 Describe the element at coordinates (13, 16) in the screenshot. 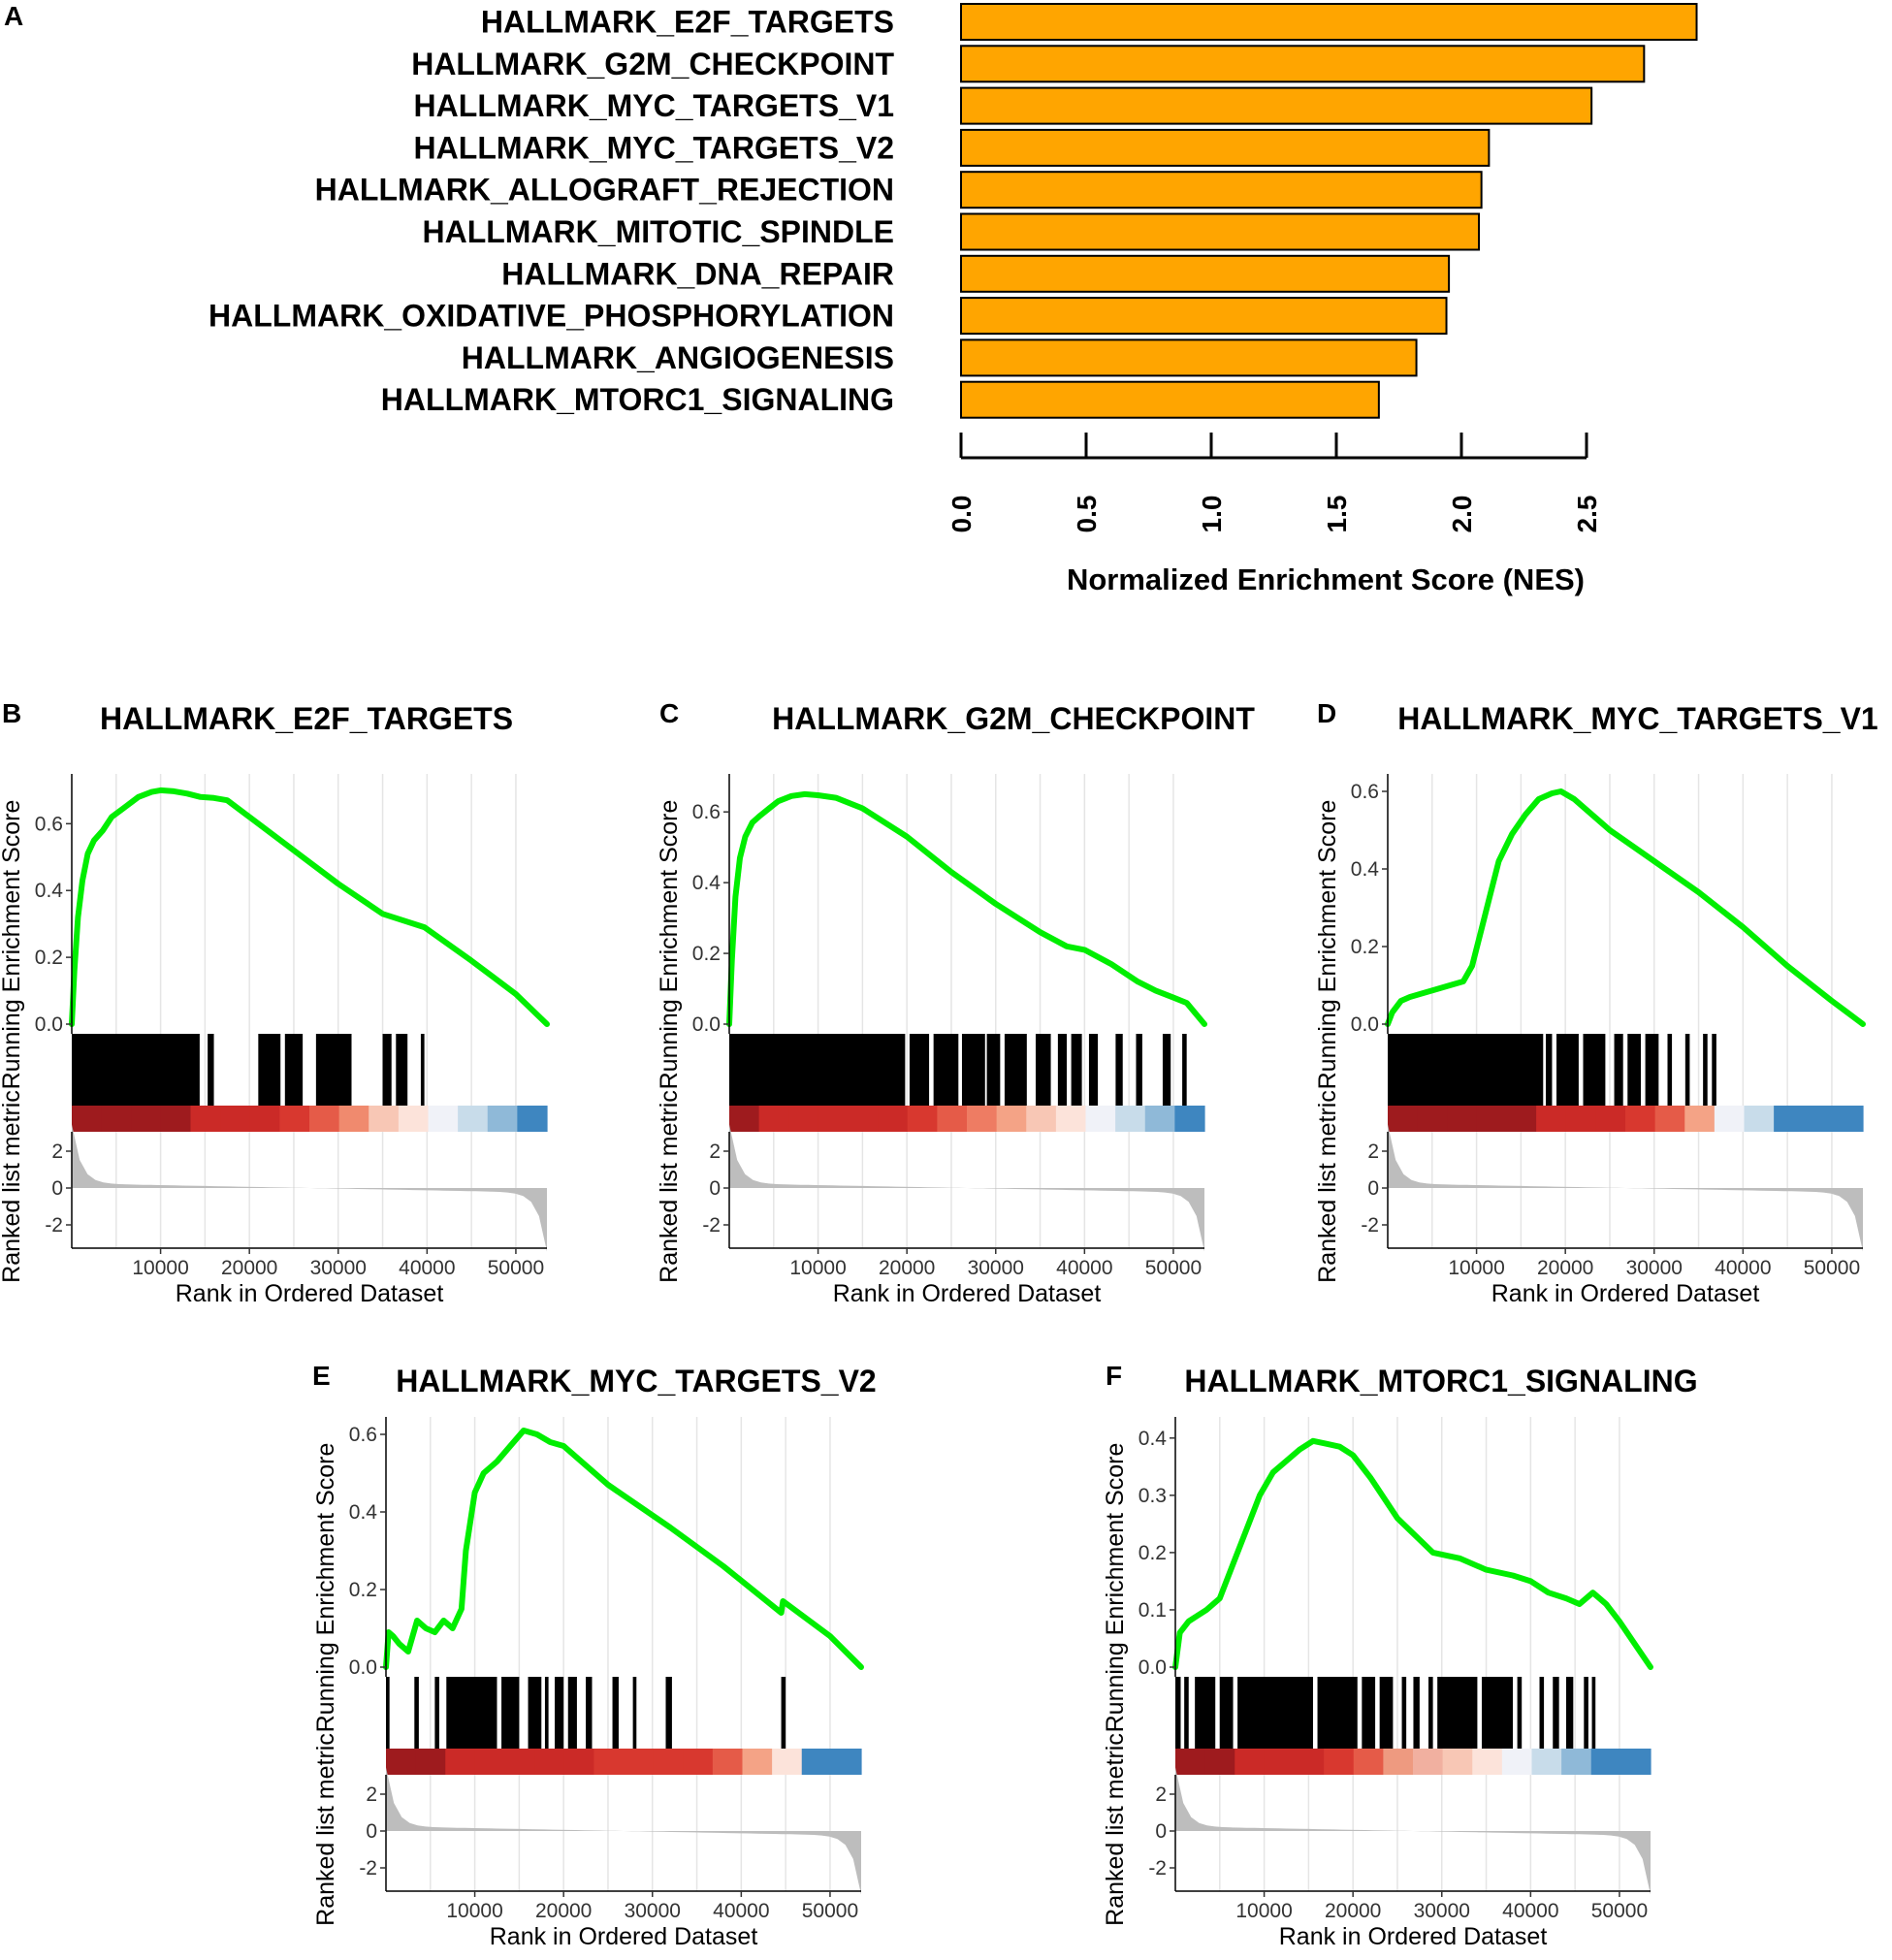

I see `panel-a-label: A` at that location.